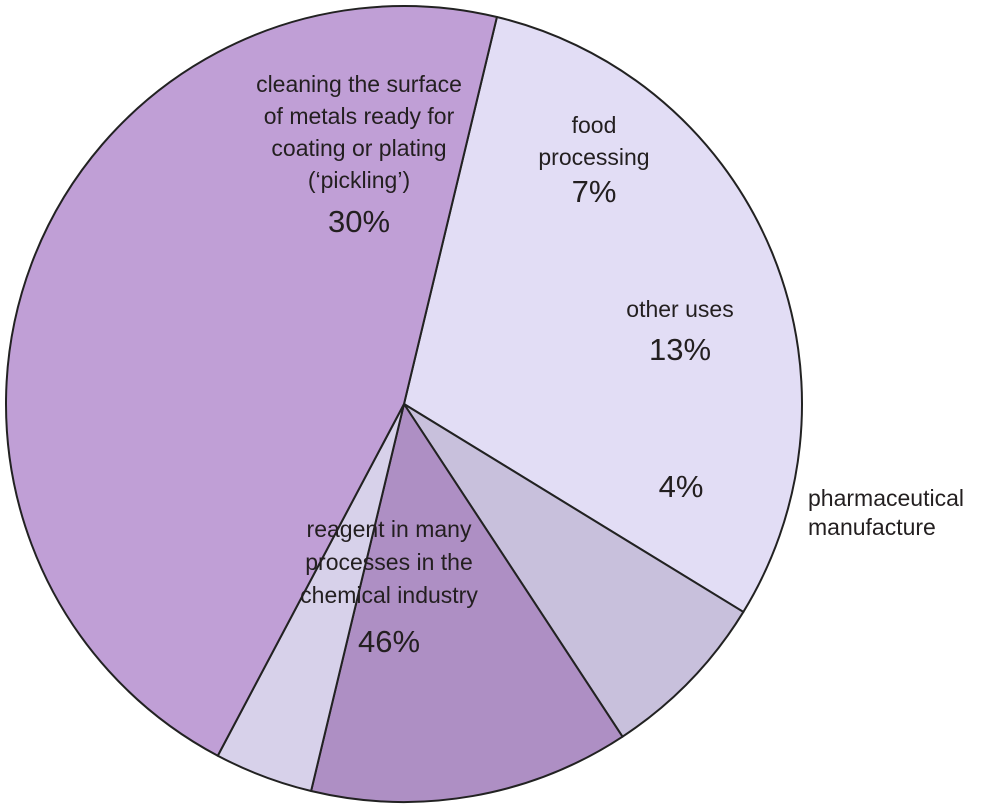 The height and width of the screenshot is (806, 1000). I want to click on slice-label-2: processing, so click(593, 157).